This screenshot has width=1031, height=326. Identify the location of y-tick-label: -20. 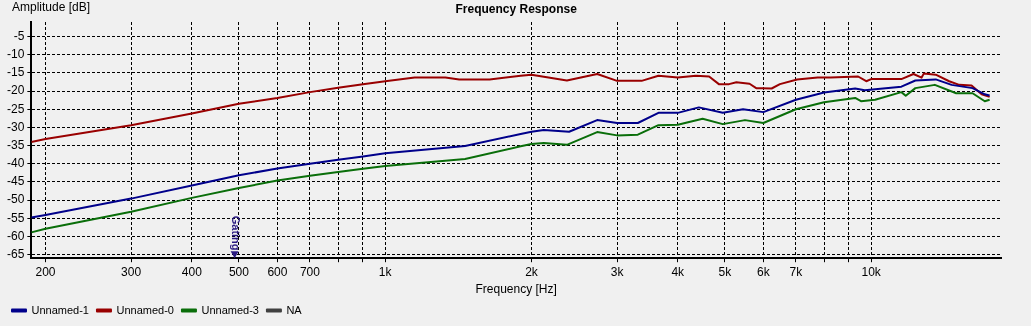
(16, 90).